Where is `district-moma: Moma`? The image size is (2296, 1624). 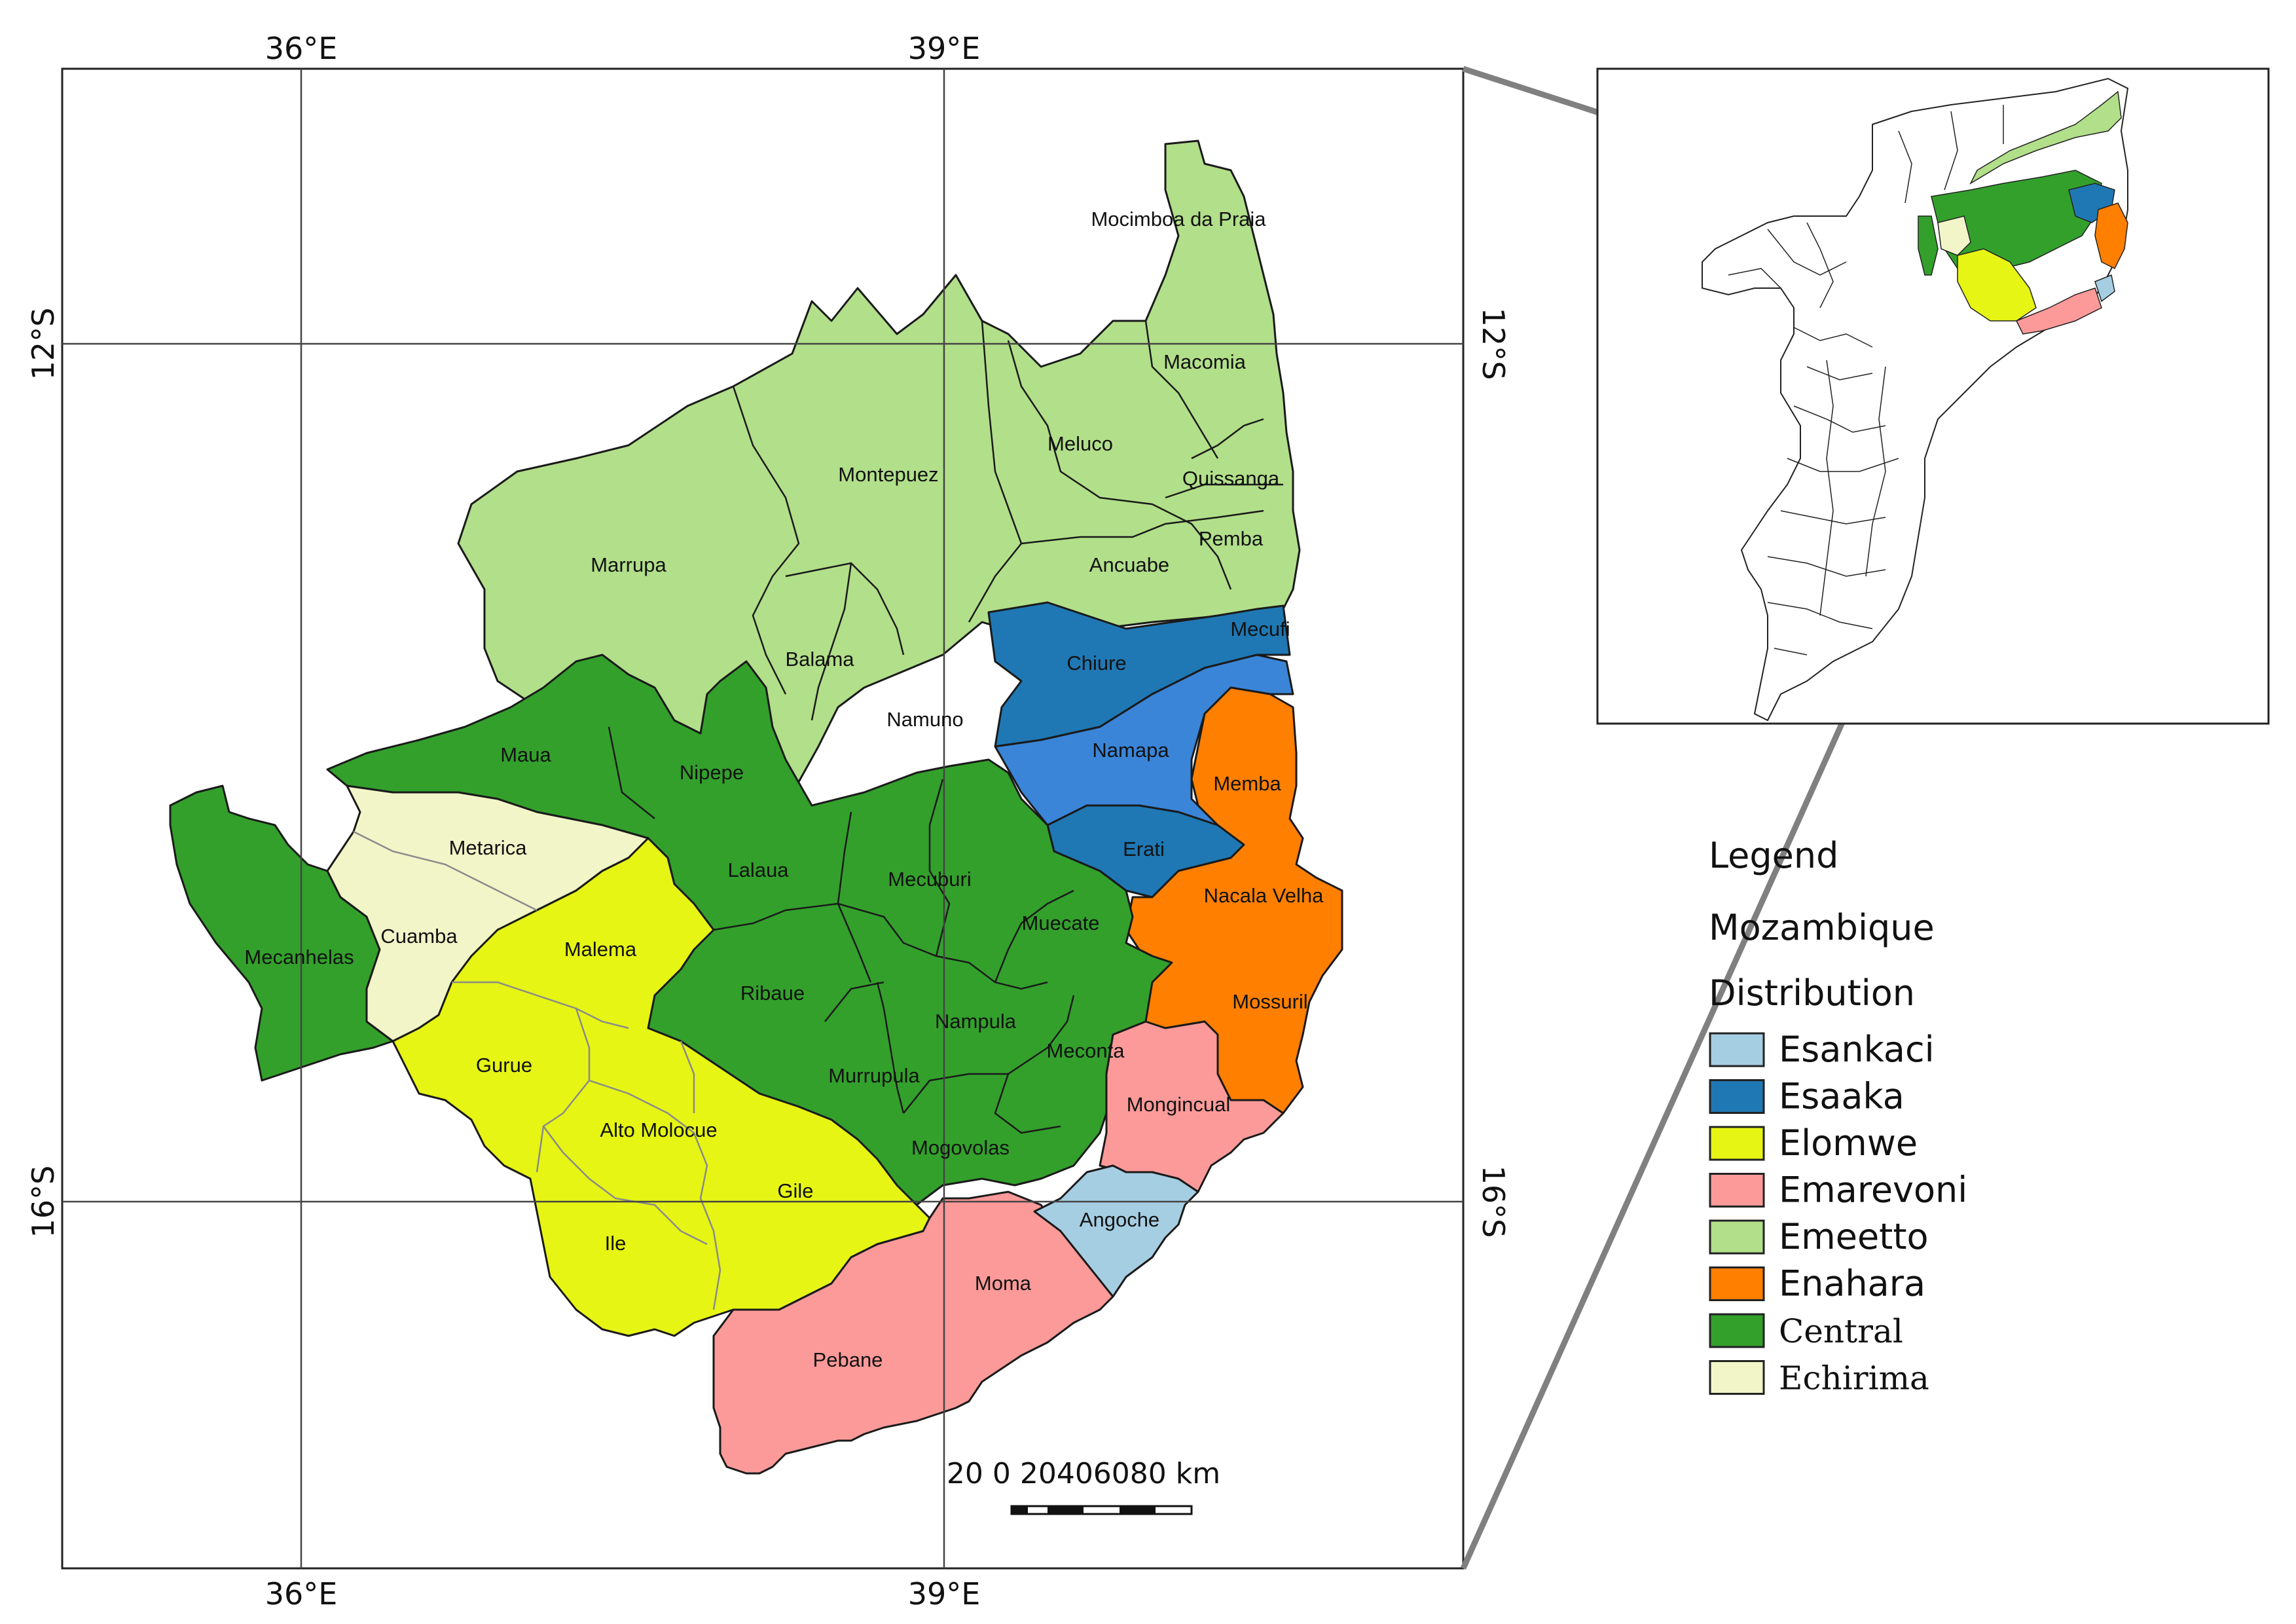 district-moma: Moma is located at coordinates (1003, 1283).